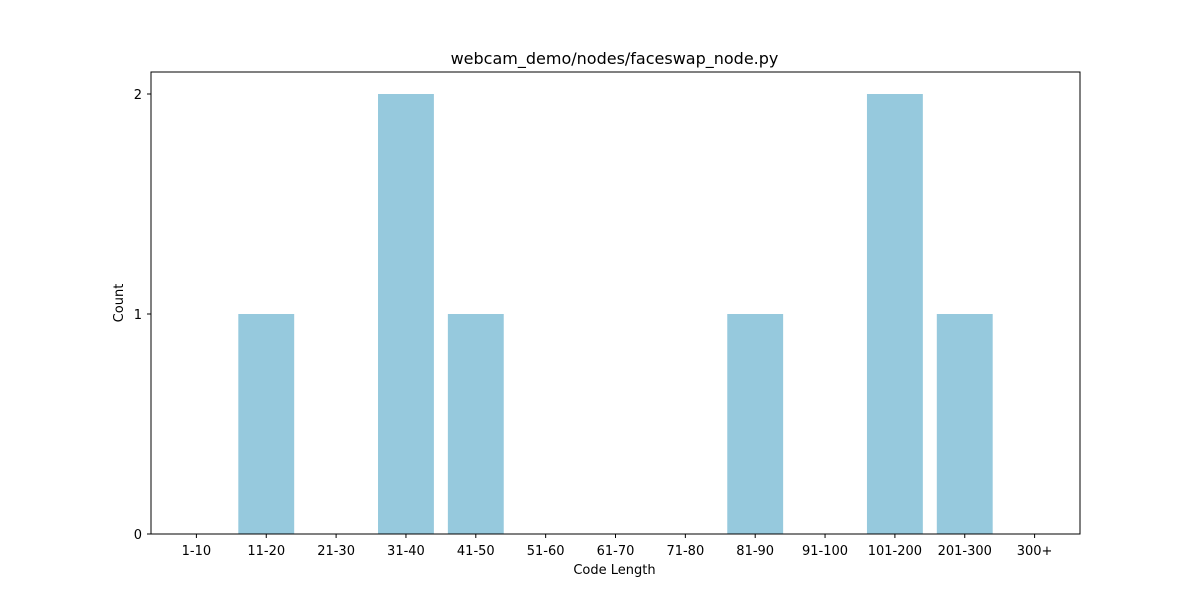  I want to click on x-axis-label: Code Length, so click(614, 570).